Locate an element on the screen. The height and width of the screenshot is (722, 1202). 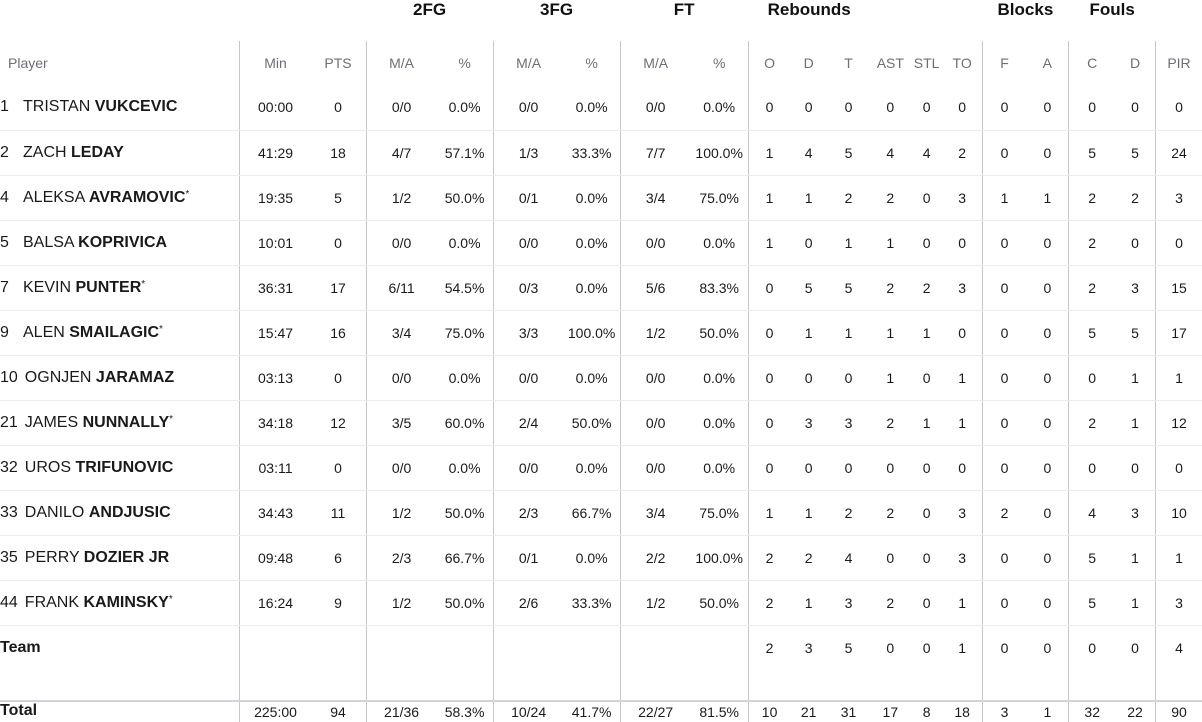
player-name-cell: 5 BALSA KOPRIVICA is located at coordinates (120, 243).